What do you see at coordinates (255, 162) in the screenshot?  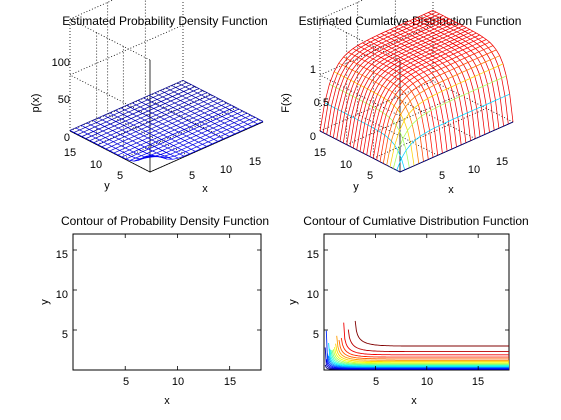 I see `pdf-x-tick-label: 15` at bounding box center [255, 162].